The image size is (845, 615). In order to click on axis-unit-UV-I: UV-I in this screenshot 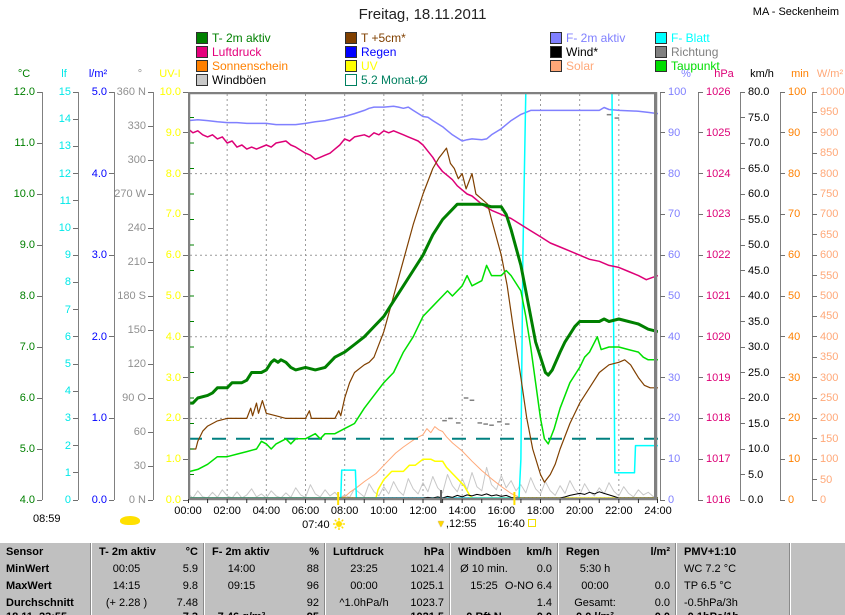, I will do `click(170, 74)`.